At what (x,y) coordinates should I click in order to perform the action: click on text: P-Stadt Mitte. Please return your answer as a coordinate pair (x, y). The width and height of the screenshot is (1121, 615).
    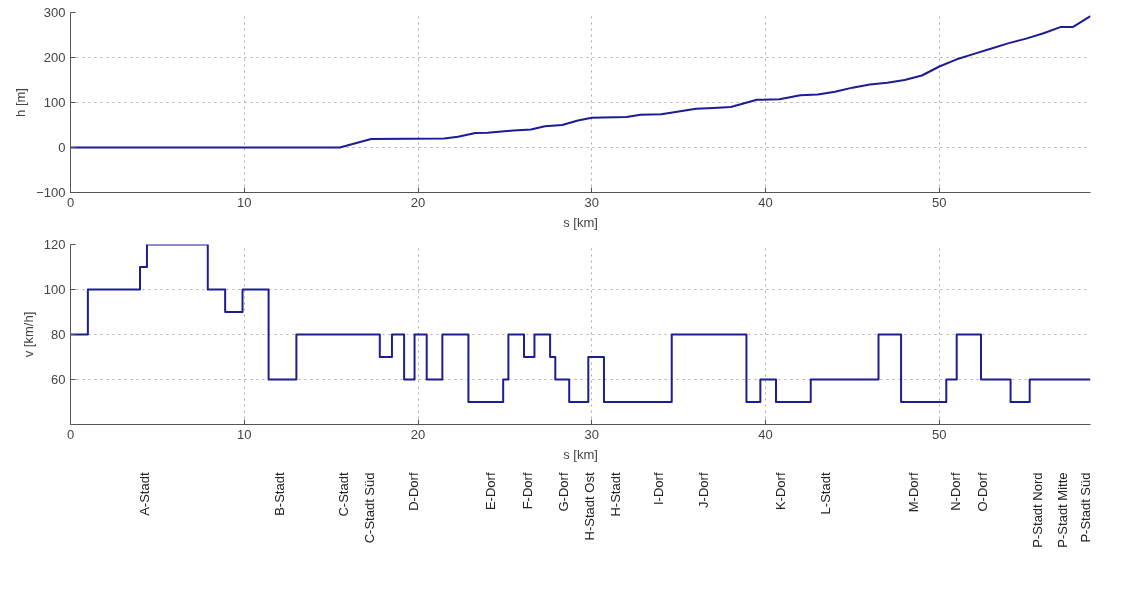
    Looking at the image, I should click on (1062, 510).